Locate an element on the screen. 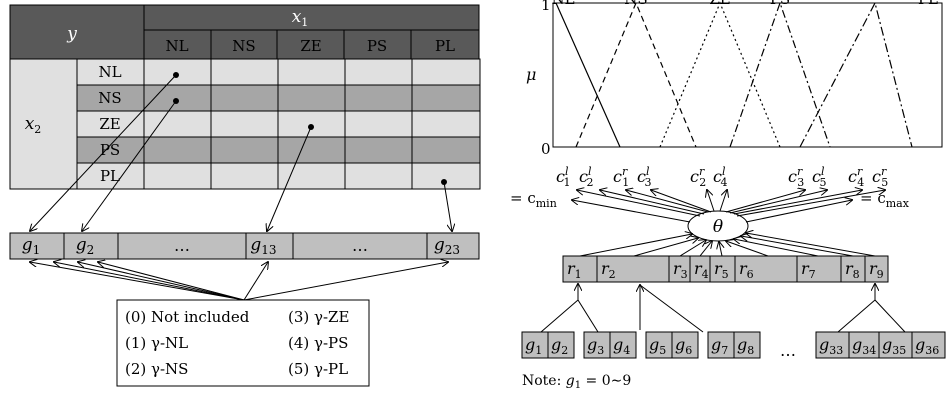 This screenshot has width=947, height=396. g-label: g3 is located at coordinates (595, 346).